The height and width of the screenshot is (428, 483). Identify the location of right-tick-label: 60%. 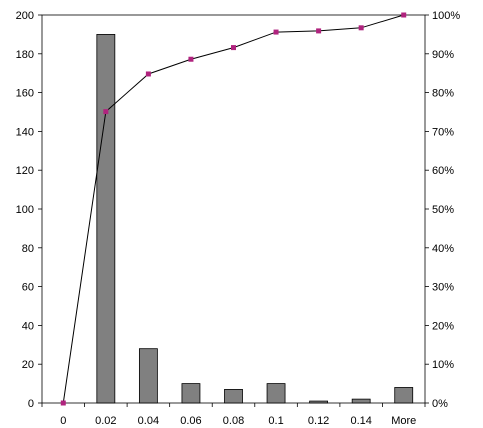
(443, 171).